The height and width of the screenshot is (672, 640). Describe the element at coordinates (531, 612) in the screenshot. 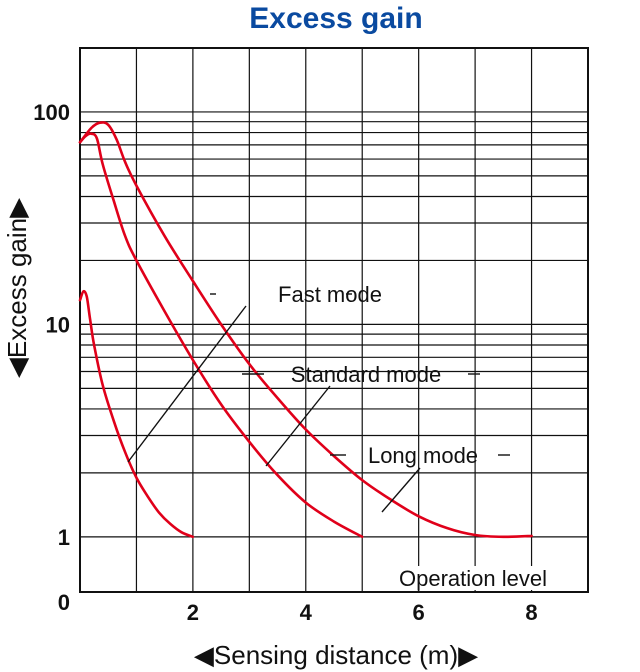

I see `x-tick-label: 8` at that location.